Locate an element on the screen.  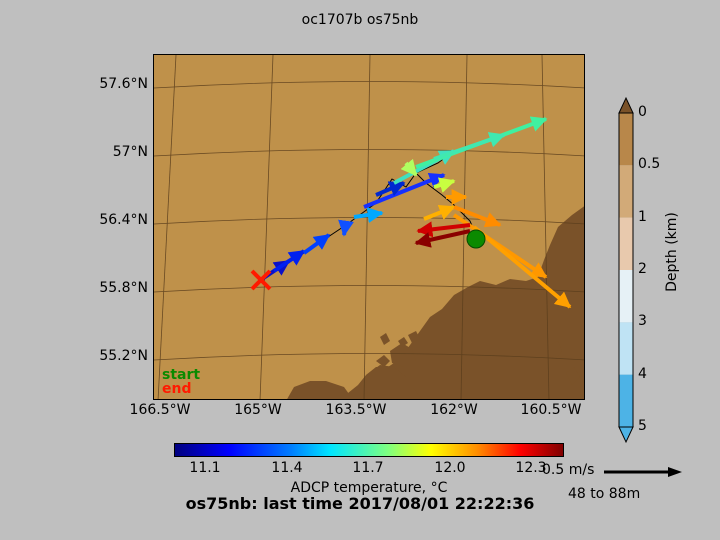
lat-label: 57°N is located at coordinates (130, 152).